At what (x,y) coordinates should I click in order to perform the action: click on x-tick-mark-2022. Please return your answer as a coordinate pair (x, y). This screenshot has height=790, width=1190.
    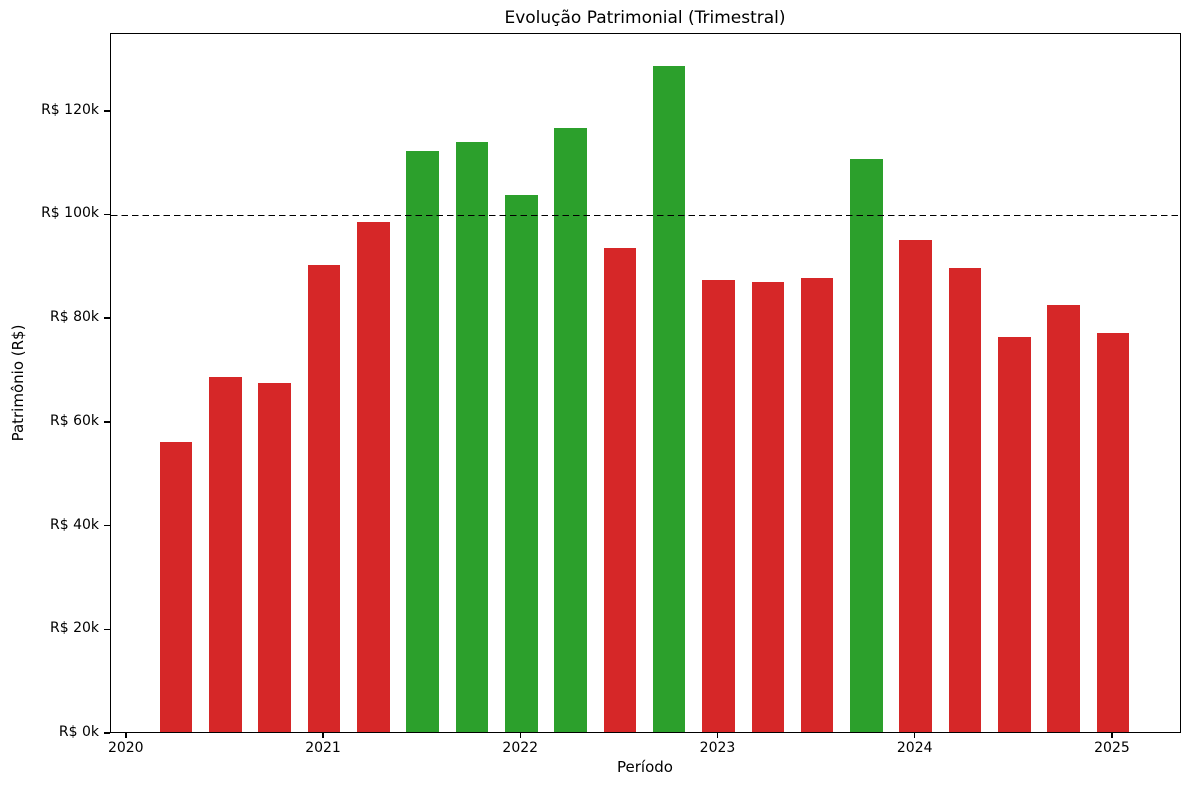
    Looking at the image, I should click on (520, 735).